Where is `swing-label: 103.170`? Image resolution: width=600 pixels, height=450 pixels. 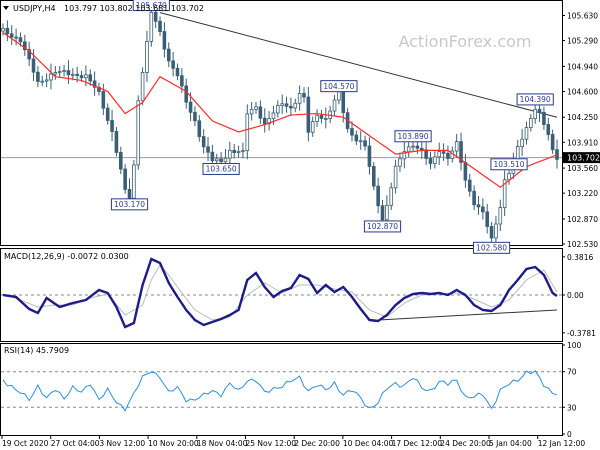 swing-label: 103.170 is located at coordinates (129, 204).